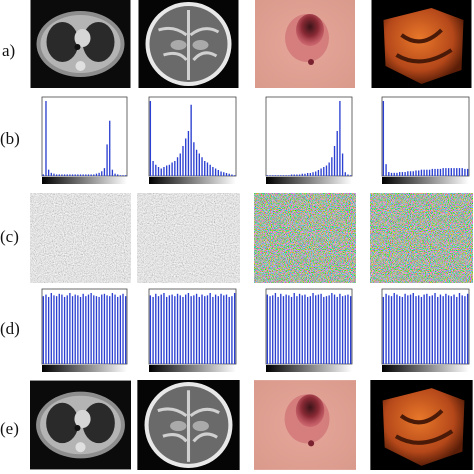  What do you see at coordinates (309, 136) in the screenshot?
I see `histogram-frame` at bounding box center [309, 136].